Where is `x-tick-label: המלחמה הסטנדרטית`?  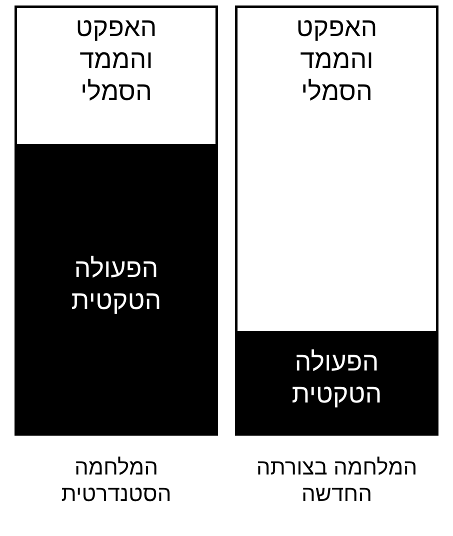
x-tick-label: המלחמה הסטנדרטית is located at coordinates (116, 480).